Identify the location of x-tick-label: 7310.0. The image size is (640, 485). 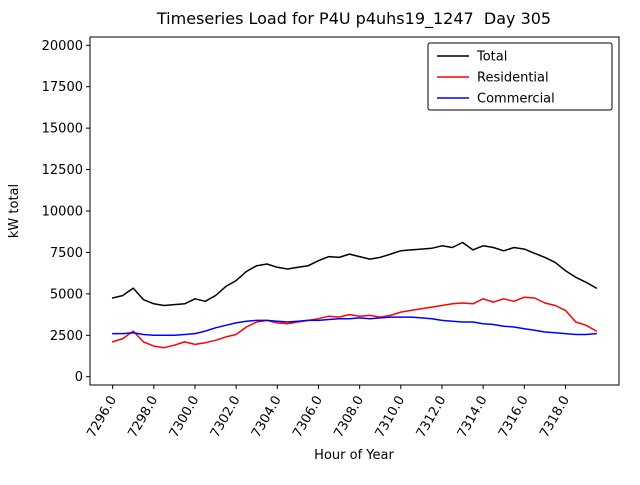
(391, 417).